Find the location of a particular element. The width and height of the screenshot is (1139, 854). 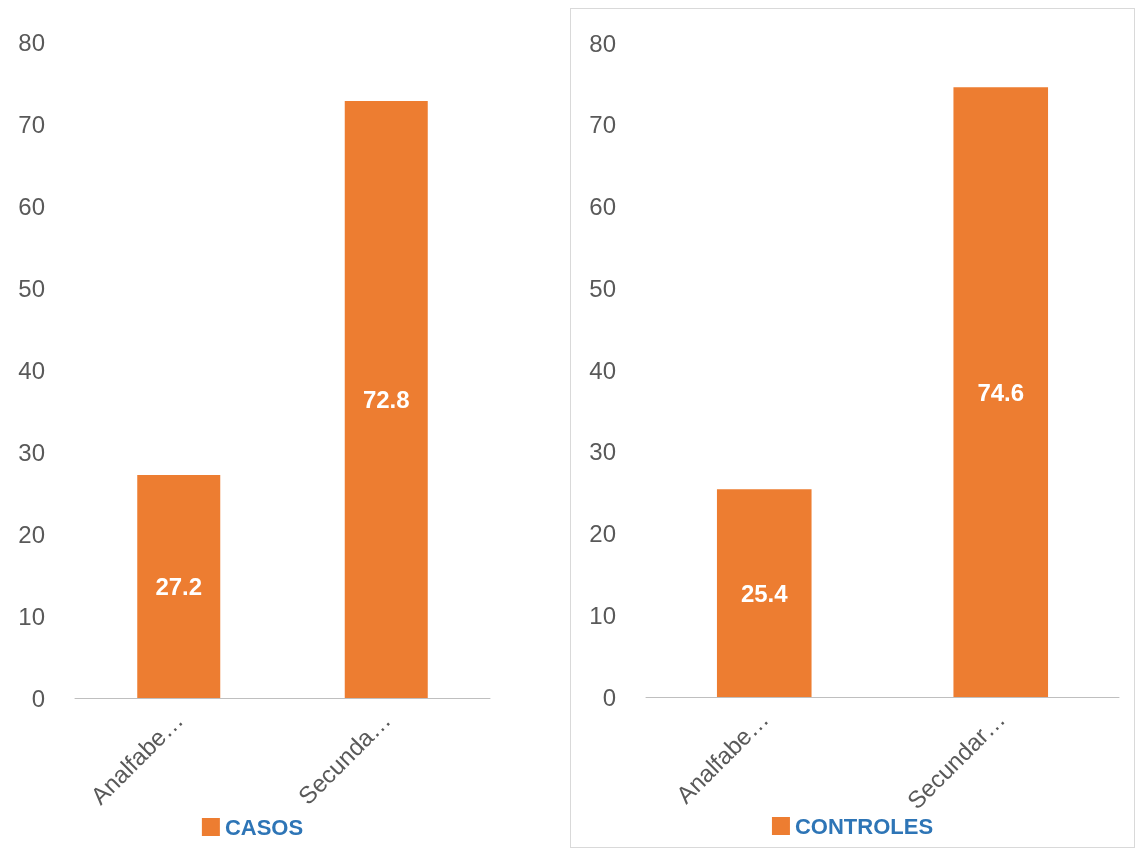

data-label: 25.4 is located at coordinates (764, 593).